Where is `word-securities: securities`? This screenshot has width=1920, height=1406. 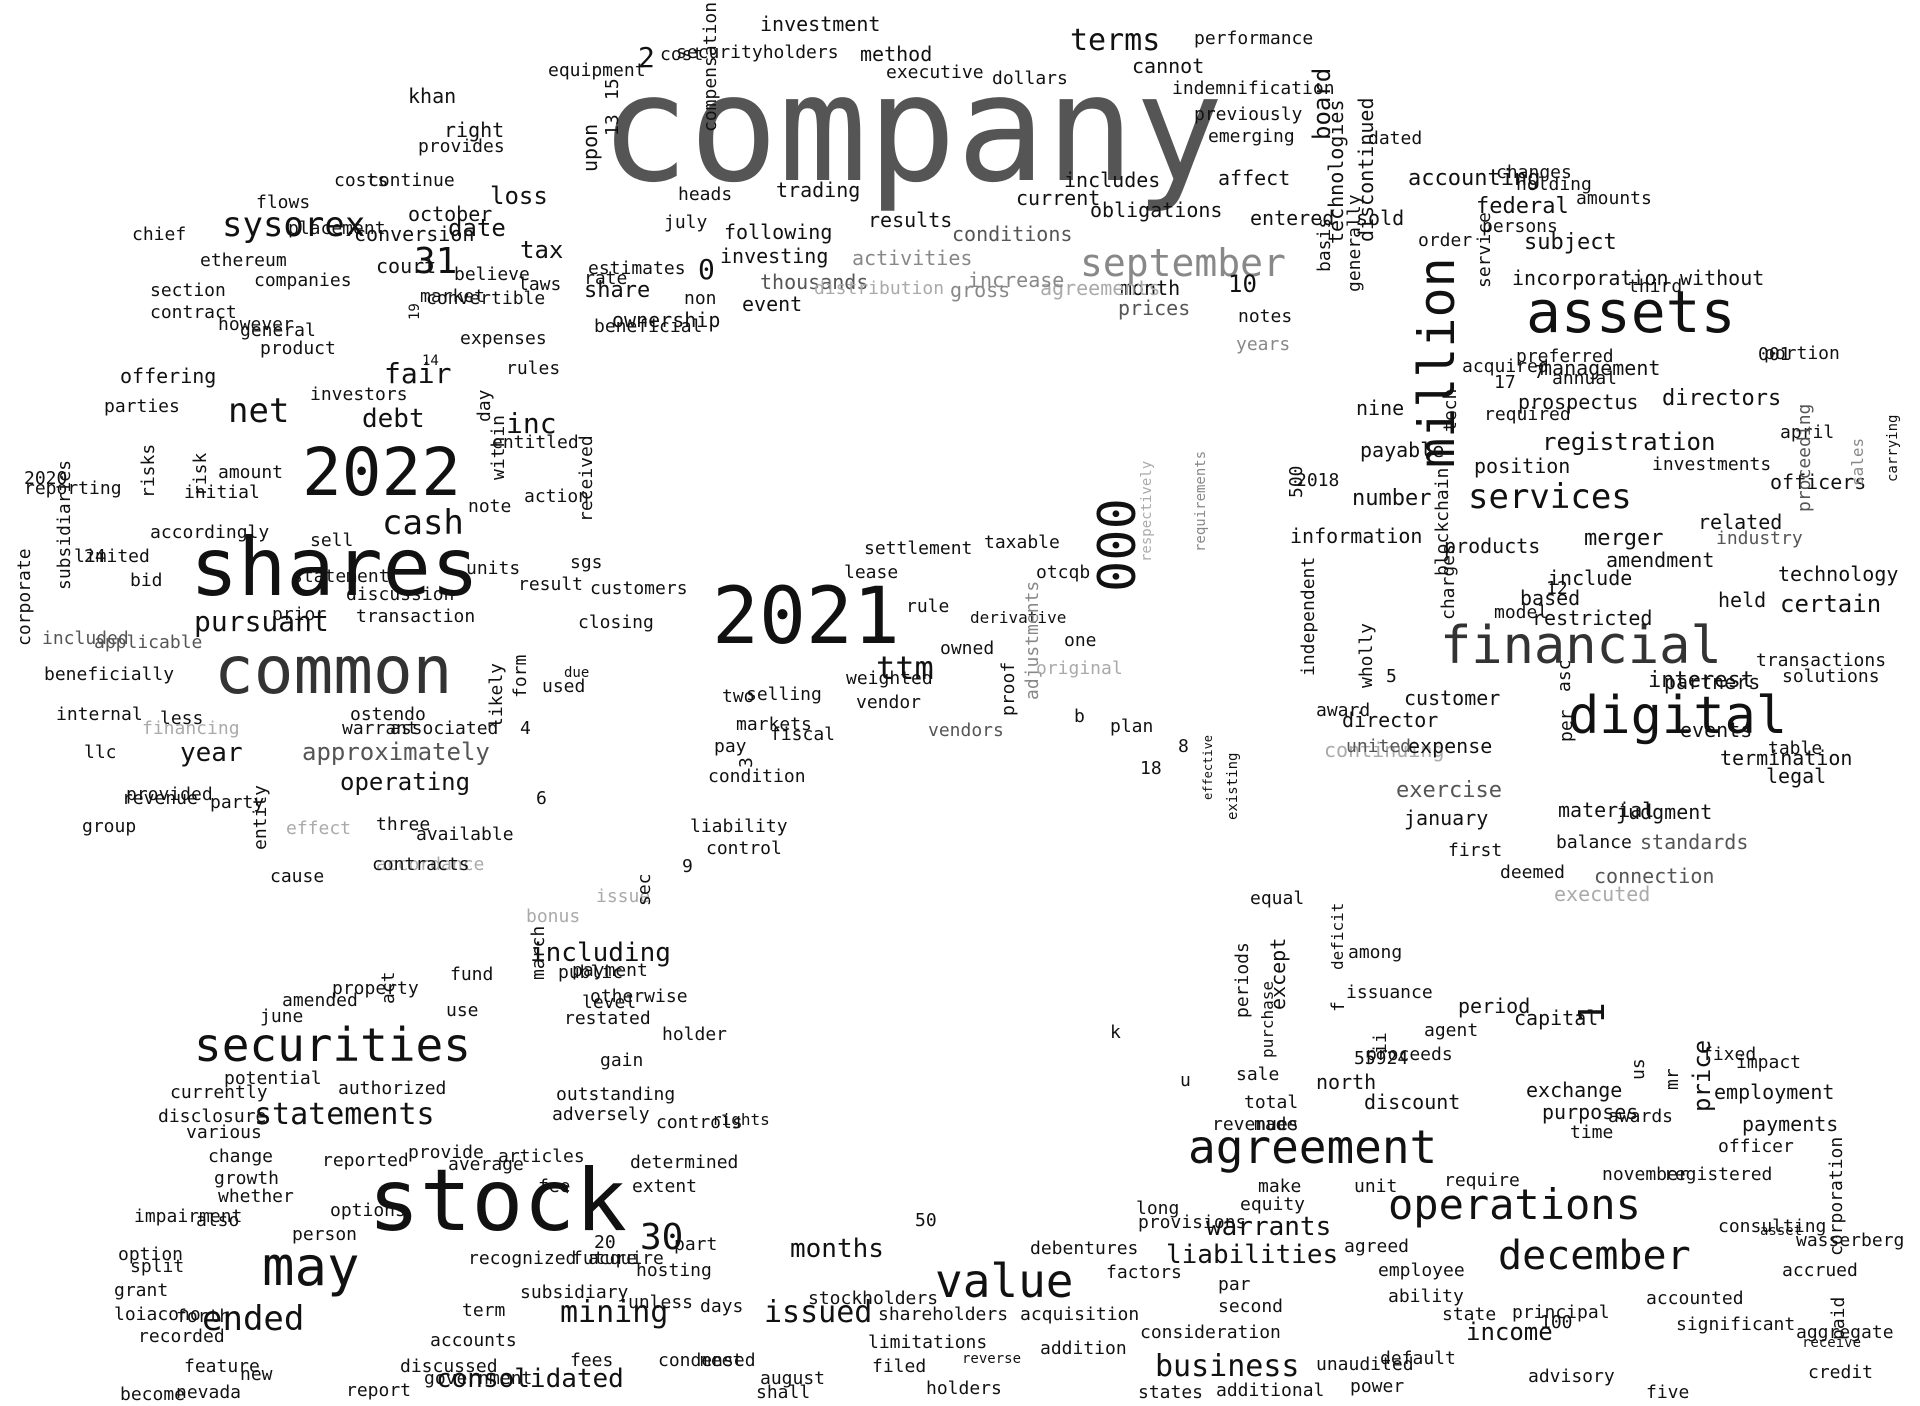
word-securities: securities is located at coordinates (332, 1045).